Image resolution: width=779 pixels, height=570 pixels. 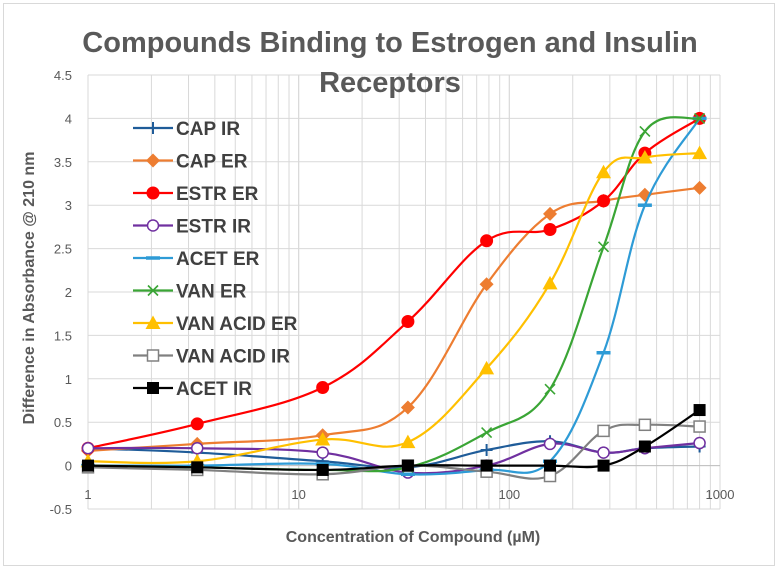 I want to click on legend-item-van-er: VAN ER, so click(x=190, y=292).